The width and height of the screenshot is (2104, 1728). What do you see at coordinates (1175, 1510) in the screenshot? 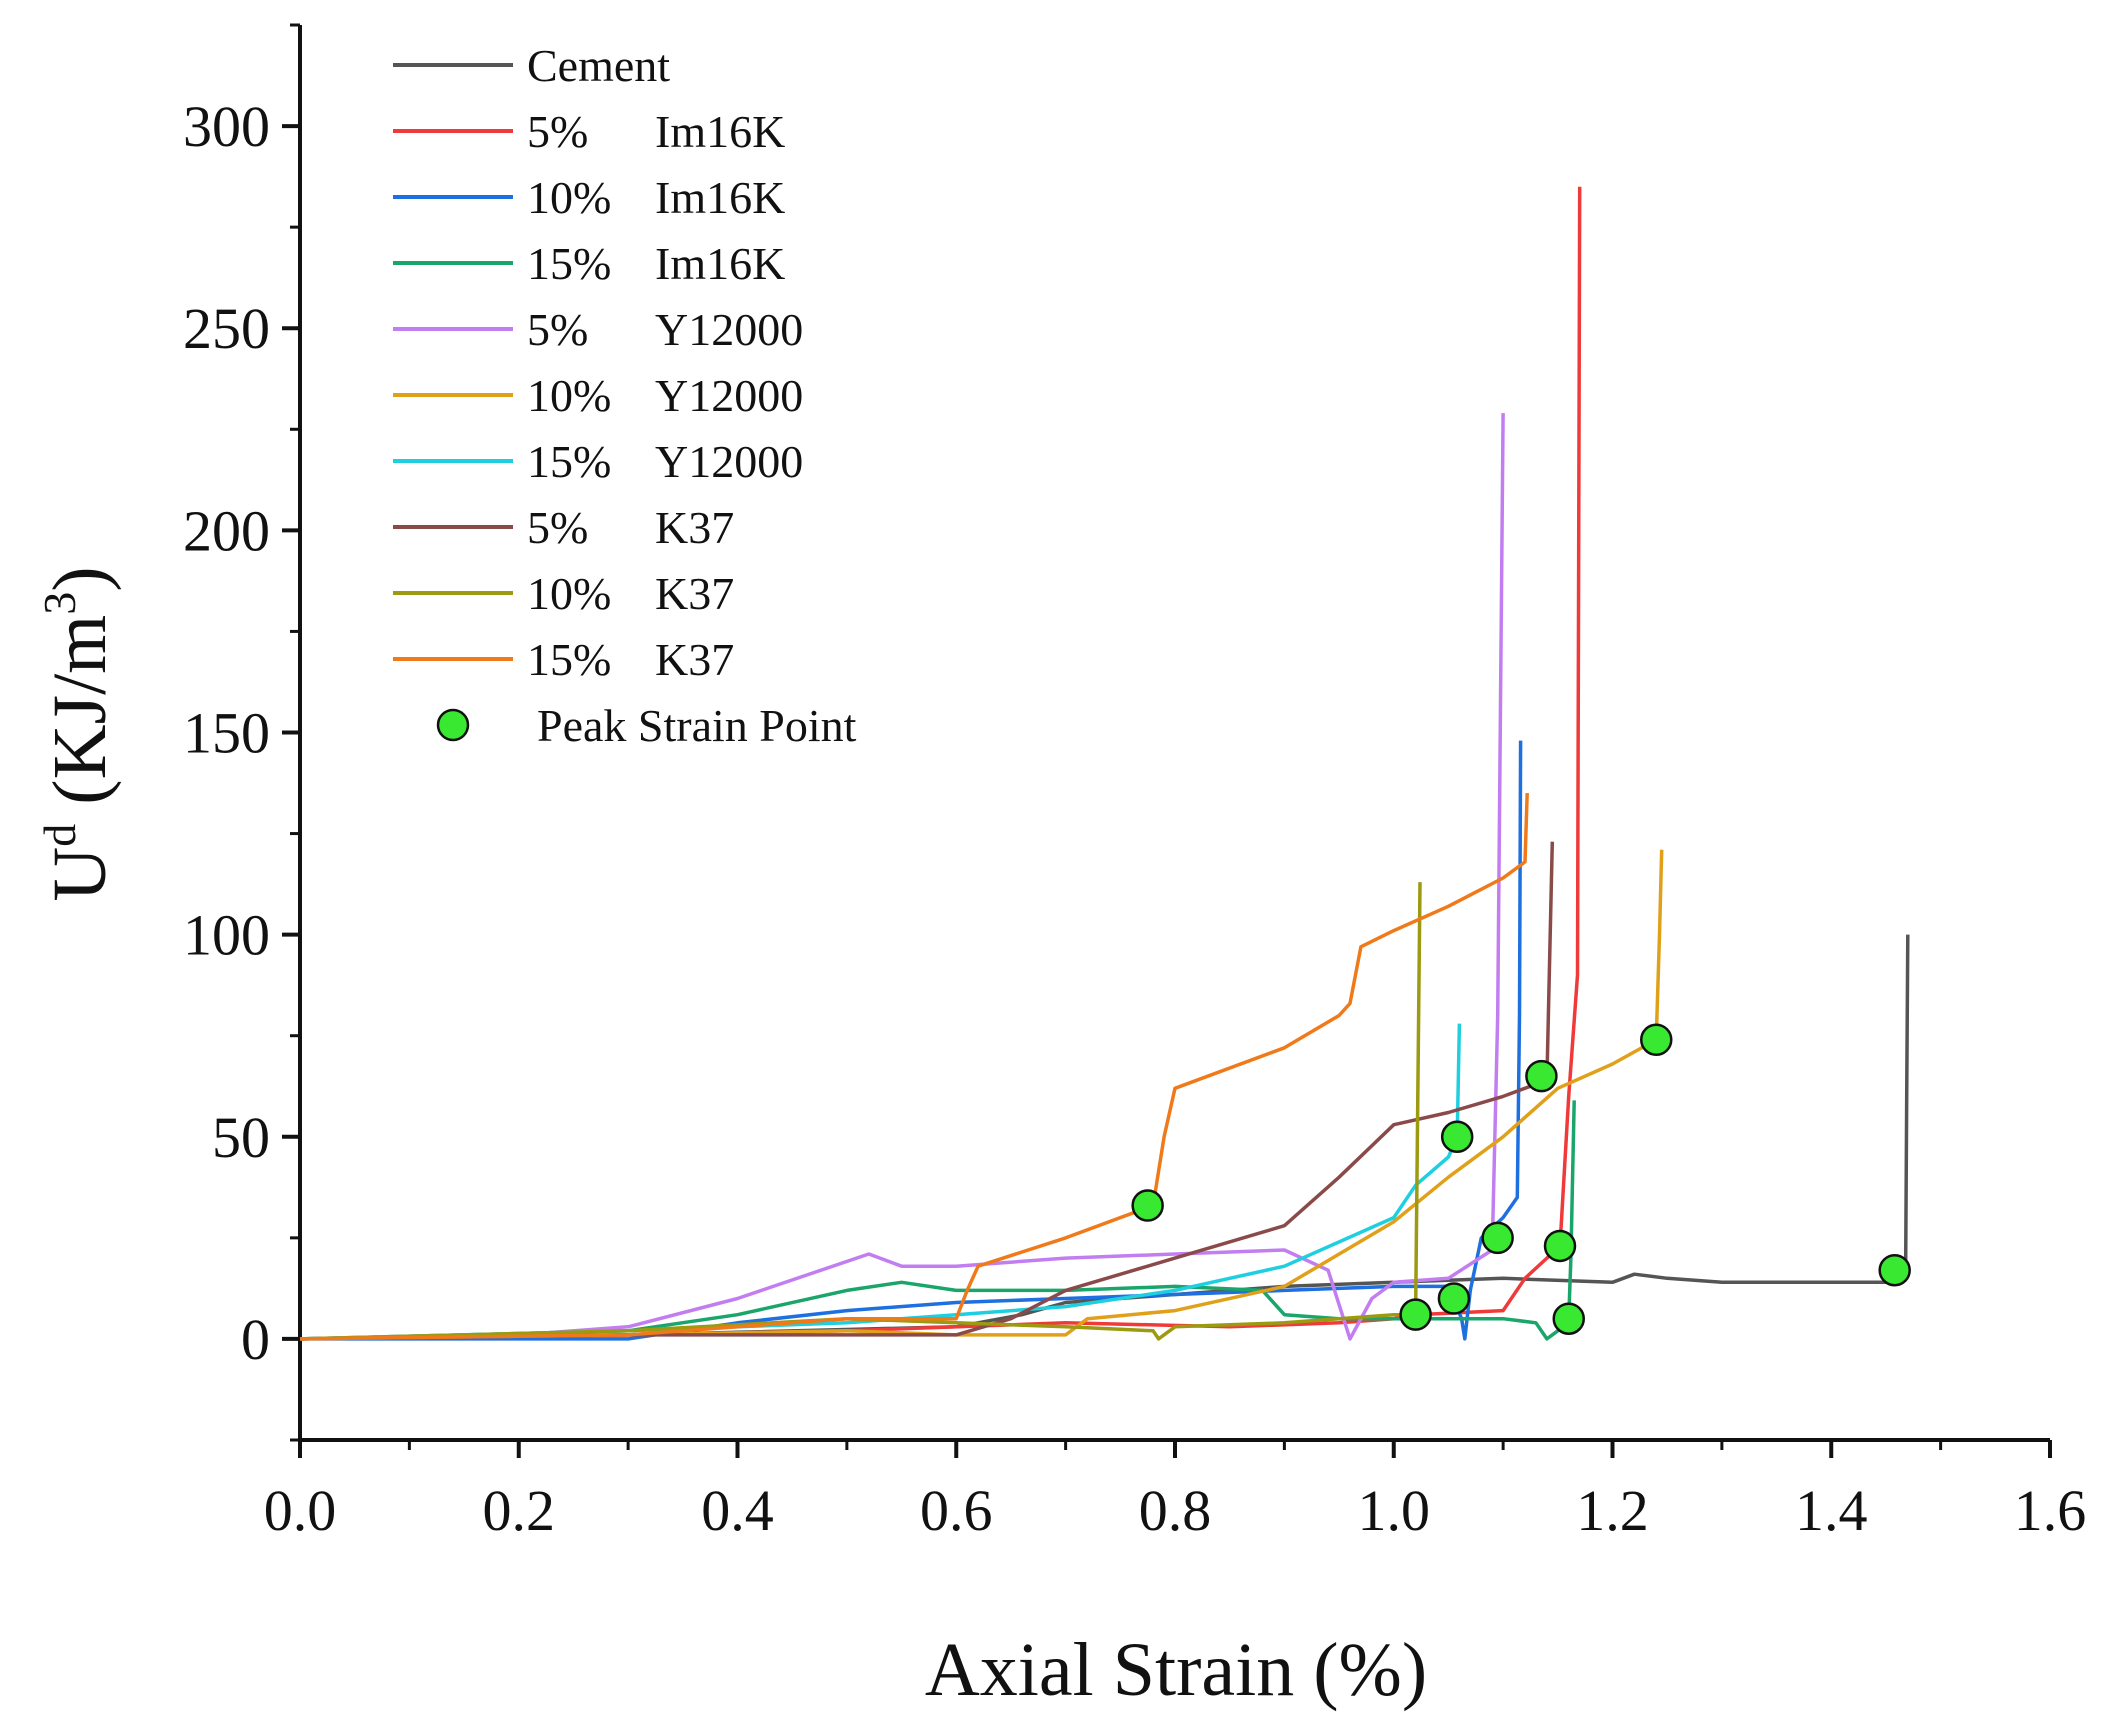
I see `x-tick-label: 0.8` at bounding box center [1175, 1510].